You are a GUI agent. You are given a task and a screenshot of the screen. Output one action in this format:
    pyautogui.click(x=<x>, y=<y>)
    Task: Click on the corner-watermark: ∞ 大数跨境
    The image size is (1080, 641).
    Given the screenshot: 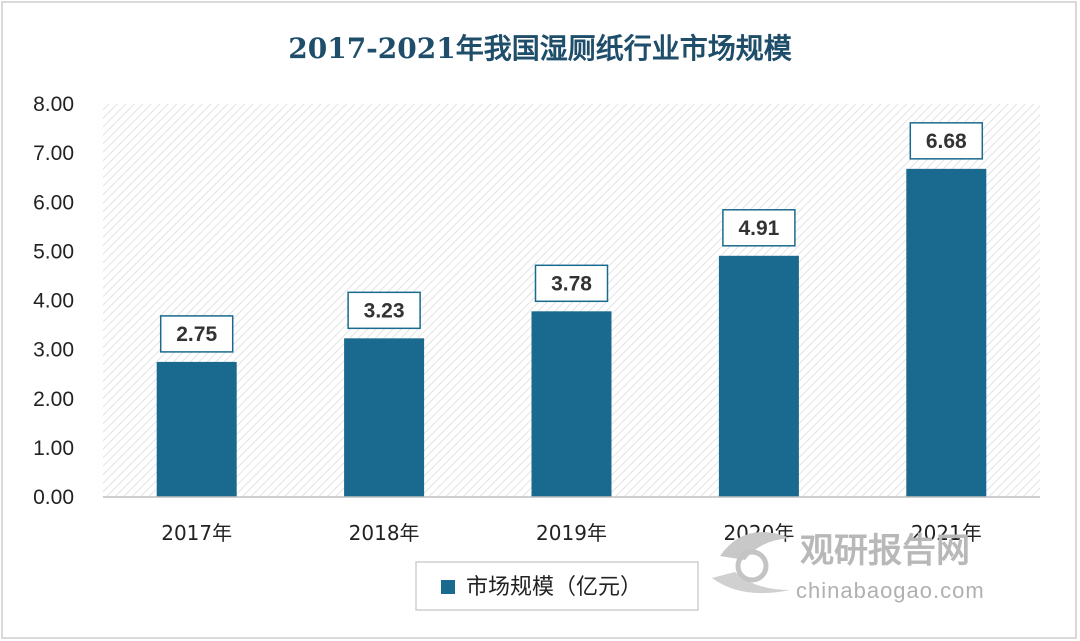 What is the action you would take?
    pyautogui.click(x=55, y=622)
    